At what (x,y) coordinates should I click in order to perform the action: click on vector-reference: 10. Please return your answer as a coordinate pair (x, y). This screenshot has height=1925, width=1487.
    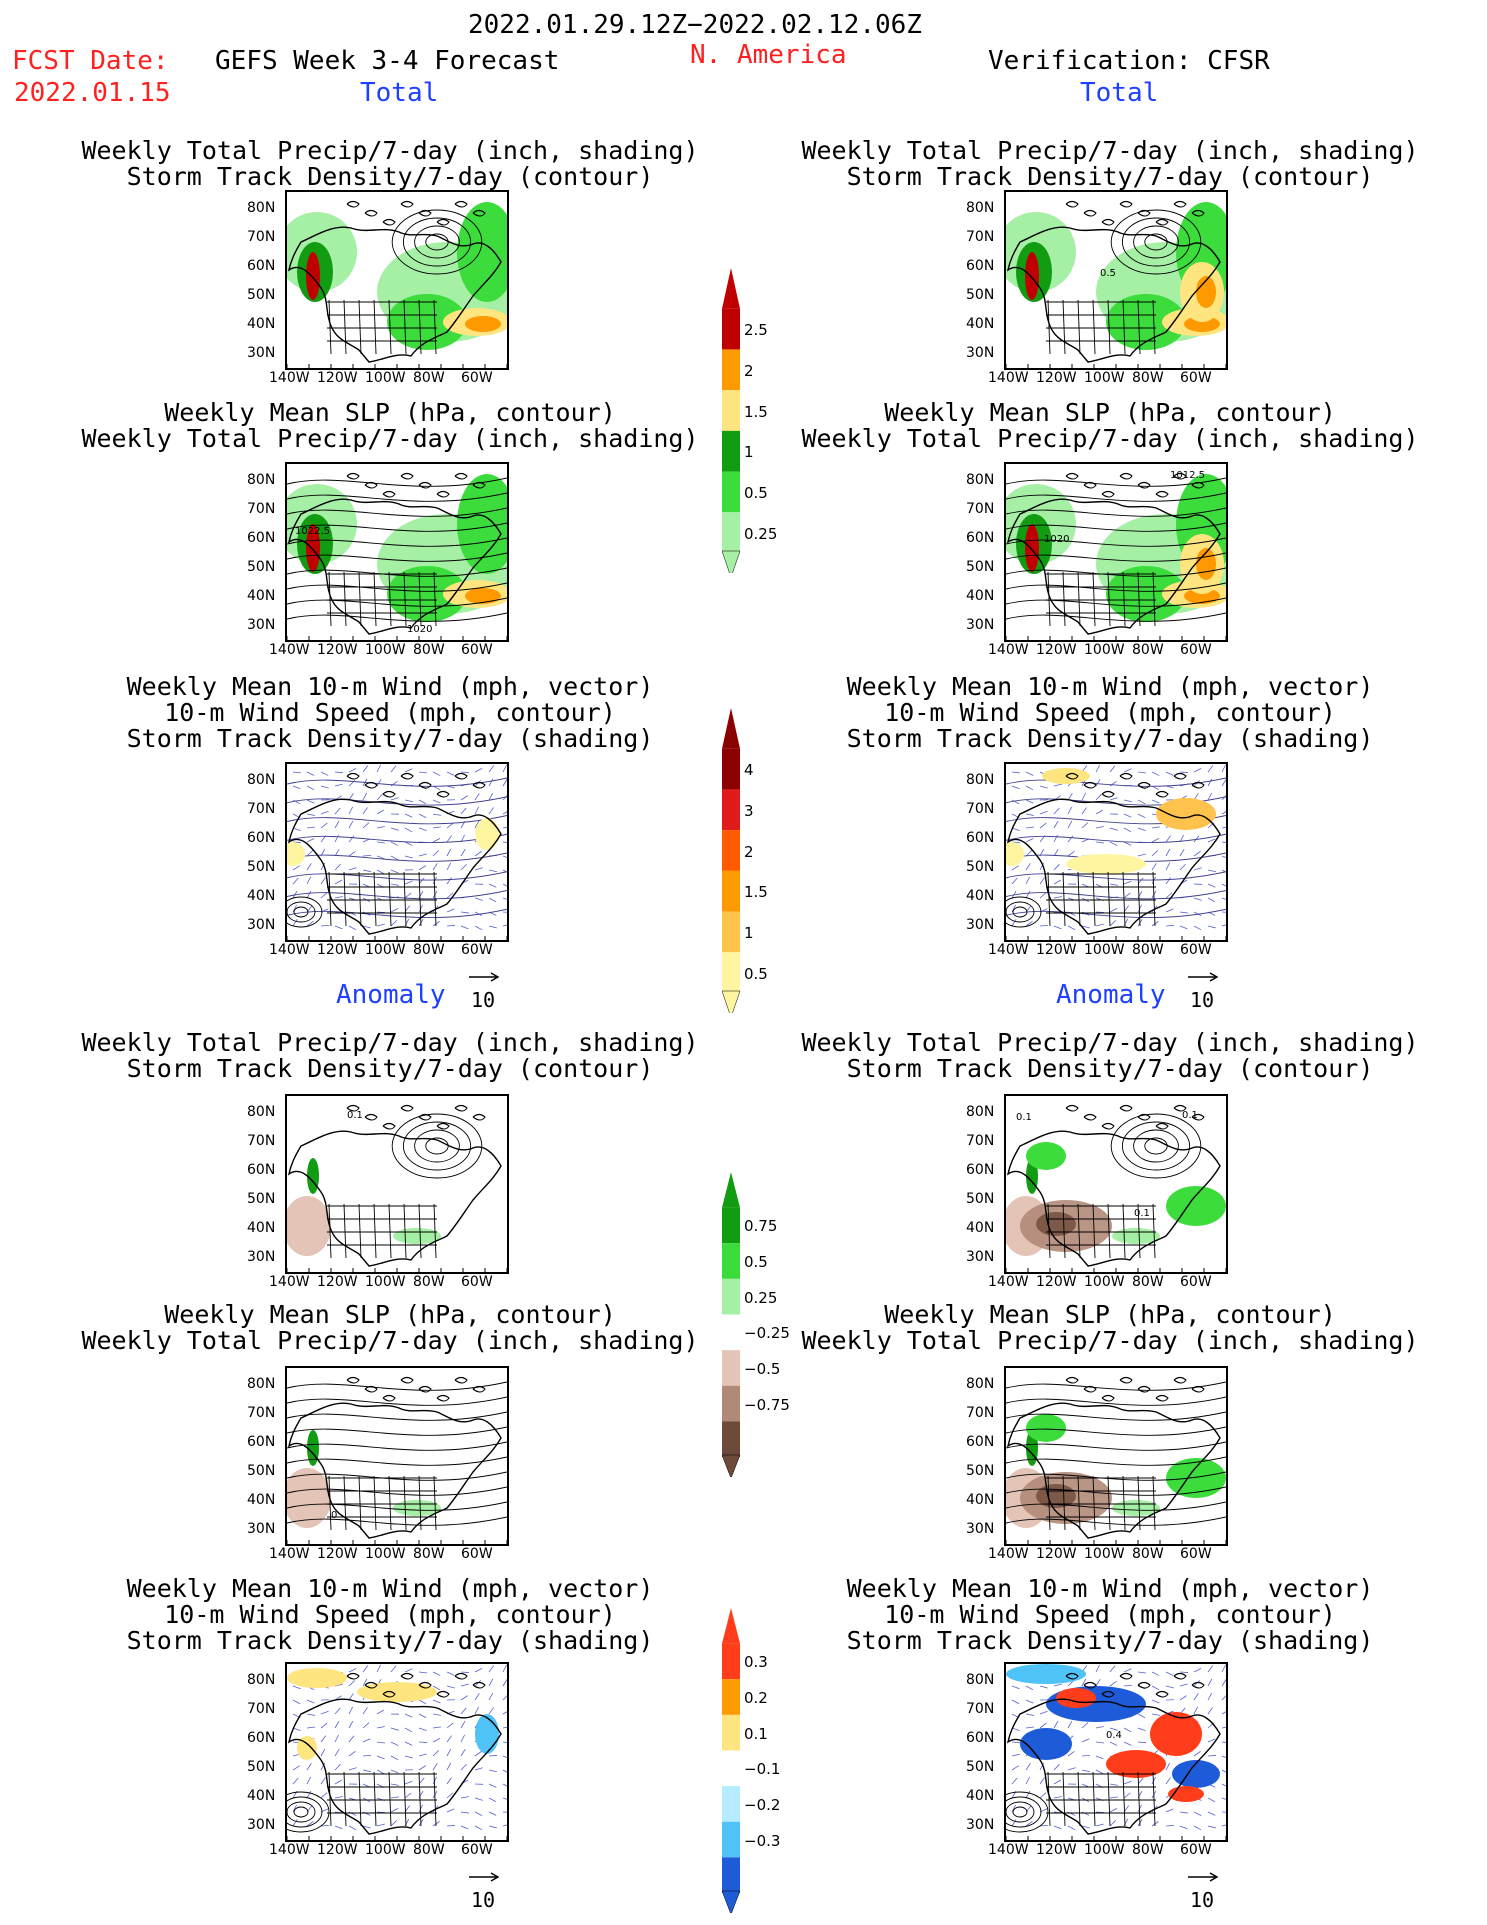
    Looking at the image, I should click on (483, 1888).